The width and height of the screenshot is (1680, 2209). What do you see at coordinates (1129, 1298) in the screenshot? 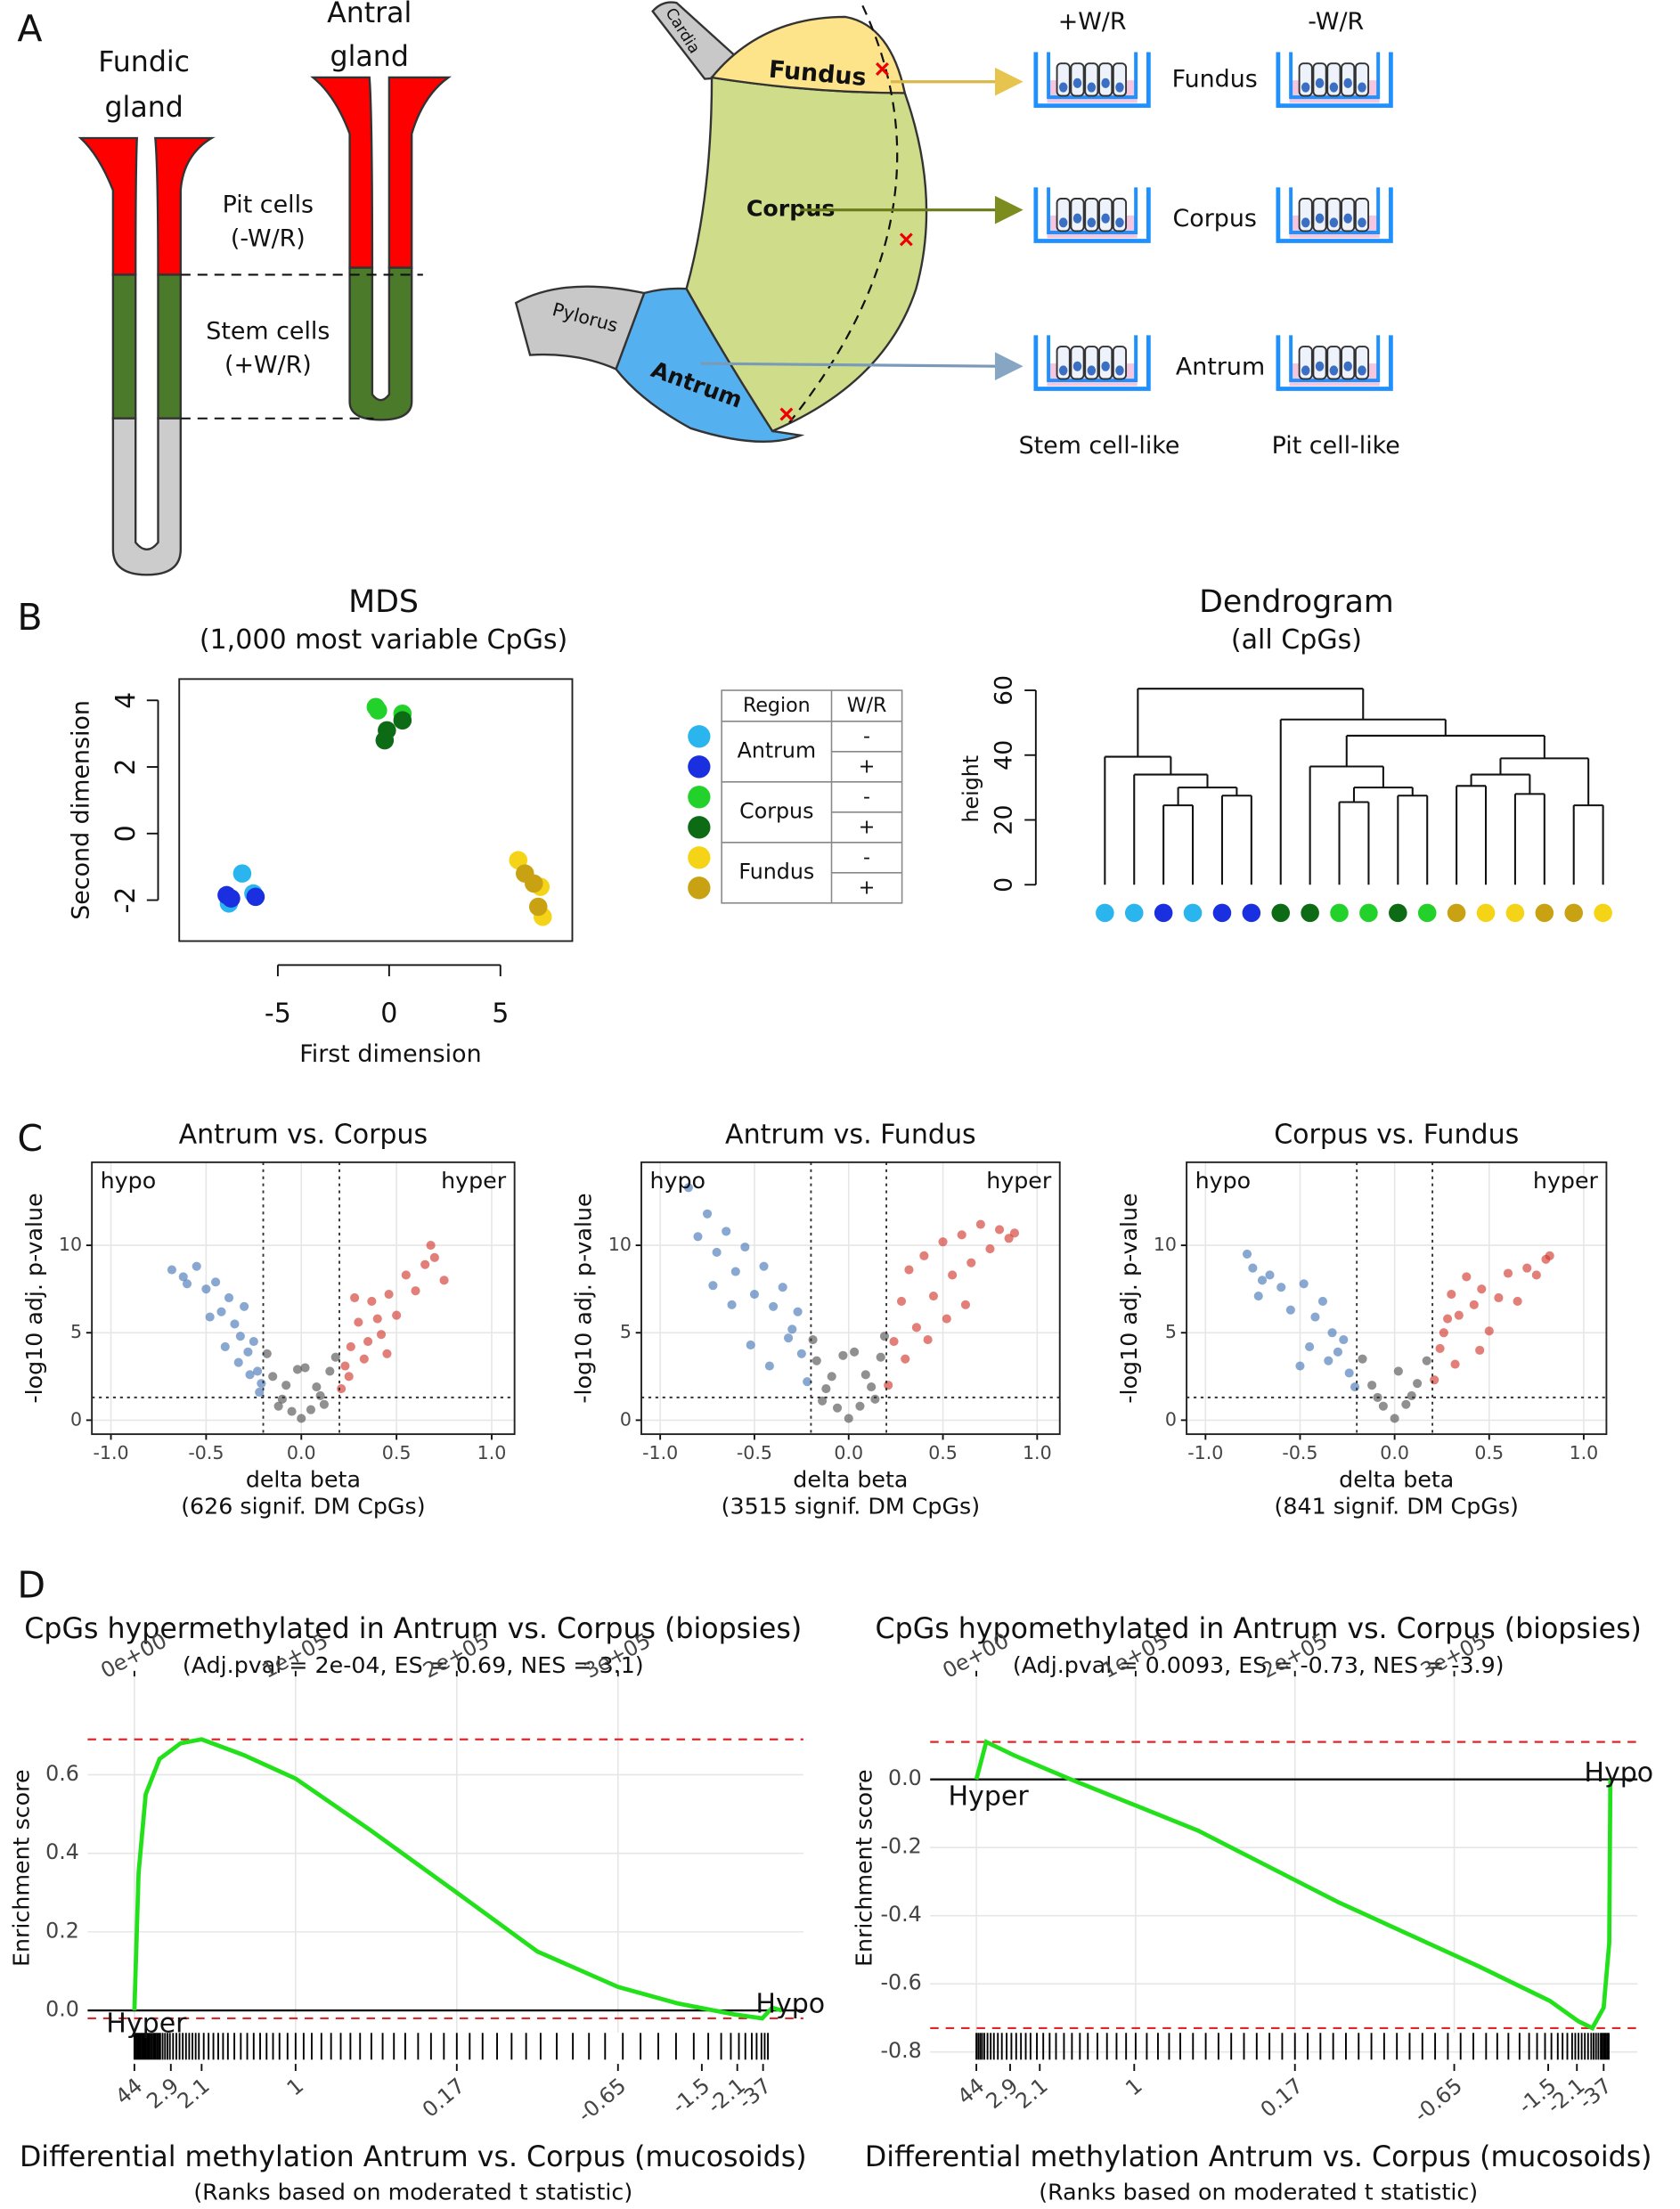
I see `y-axis-label: -log10 adj. p-value` at bounding box center [1129, 1298].